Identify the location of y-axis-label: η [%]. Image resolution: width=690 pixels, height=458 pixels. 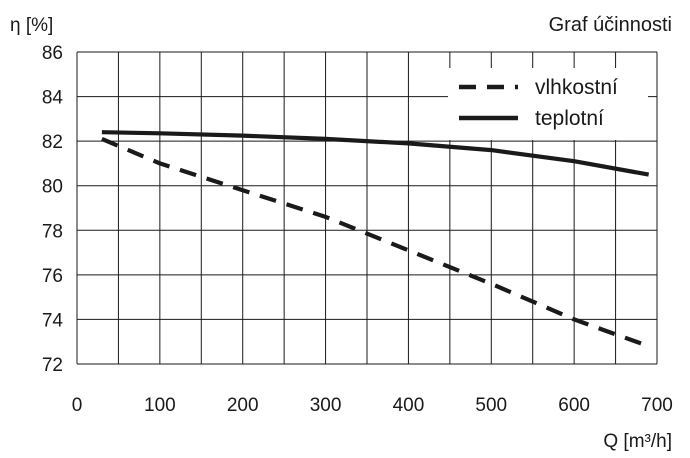
(31, 25).